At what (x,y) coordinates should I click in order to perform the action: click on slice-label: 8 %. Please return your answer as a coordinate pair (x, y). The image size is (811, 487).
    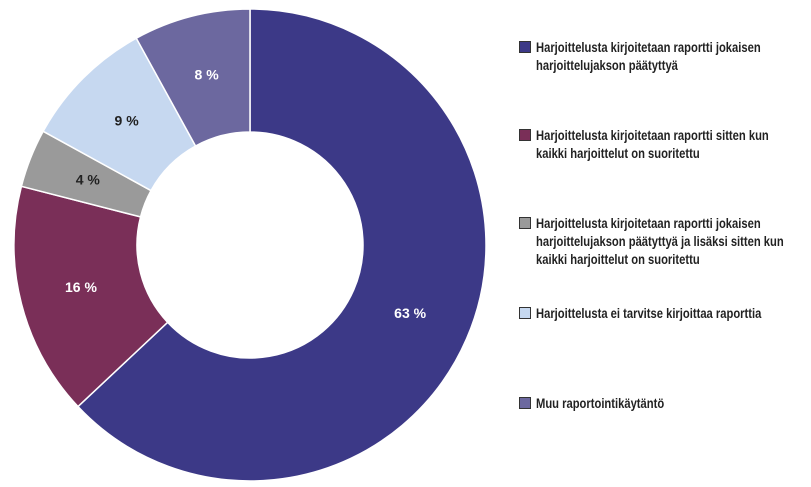
    Looking at the image, I should click on (207, 75).